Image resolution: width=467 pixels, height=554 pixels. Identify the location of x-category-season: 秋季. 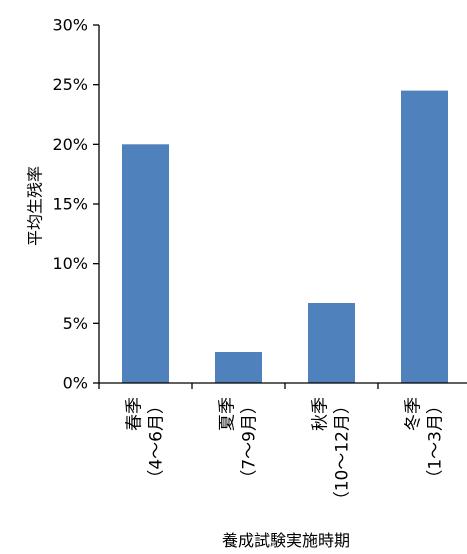
(321, 414).